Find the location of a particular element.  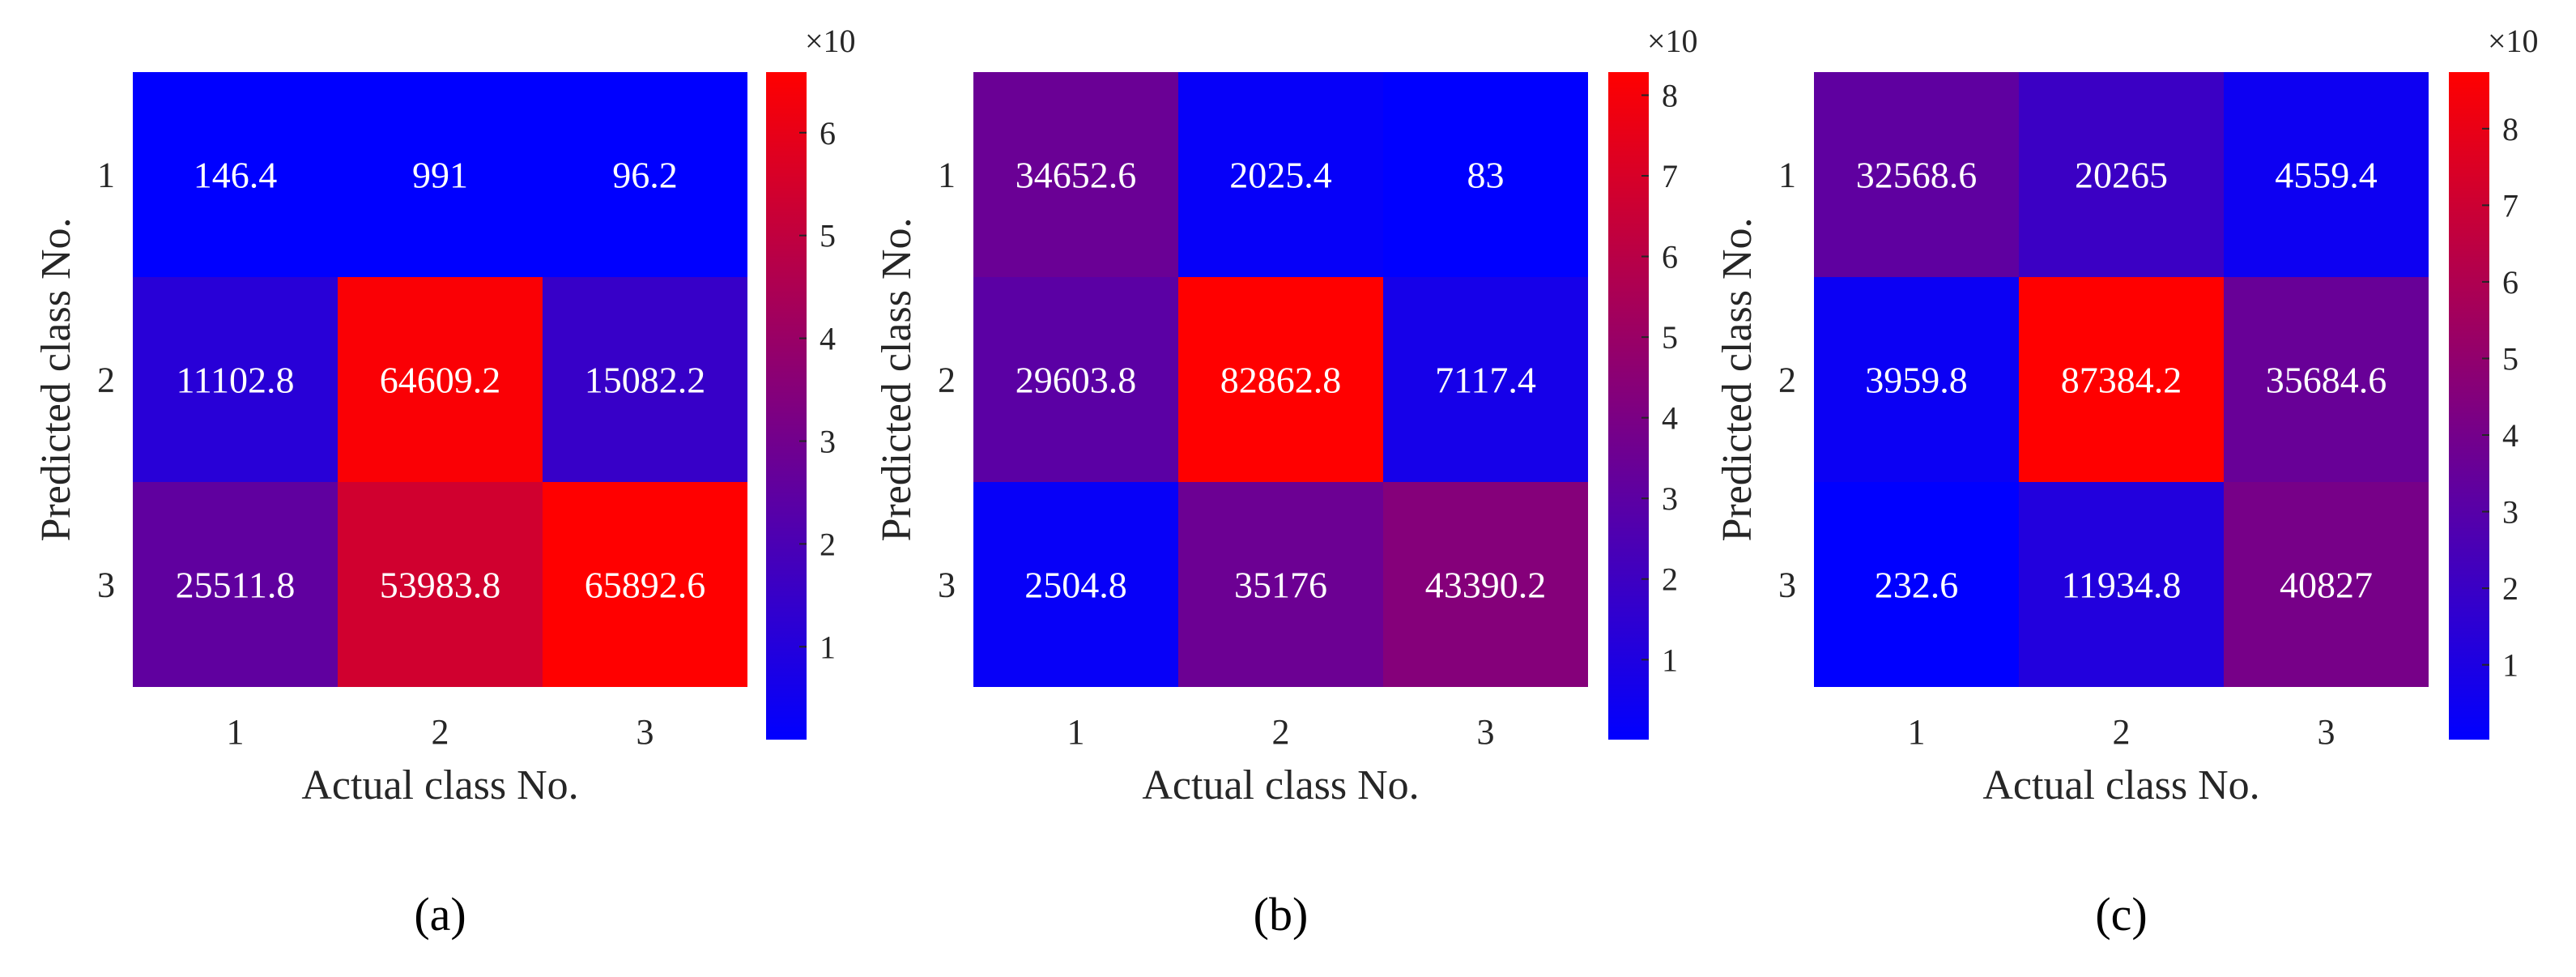

panel-label: (b) is located at coordinates (1281, 915).